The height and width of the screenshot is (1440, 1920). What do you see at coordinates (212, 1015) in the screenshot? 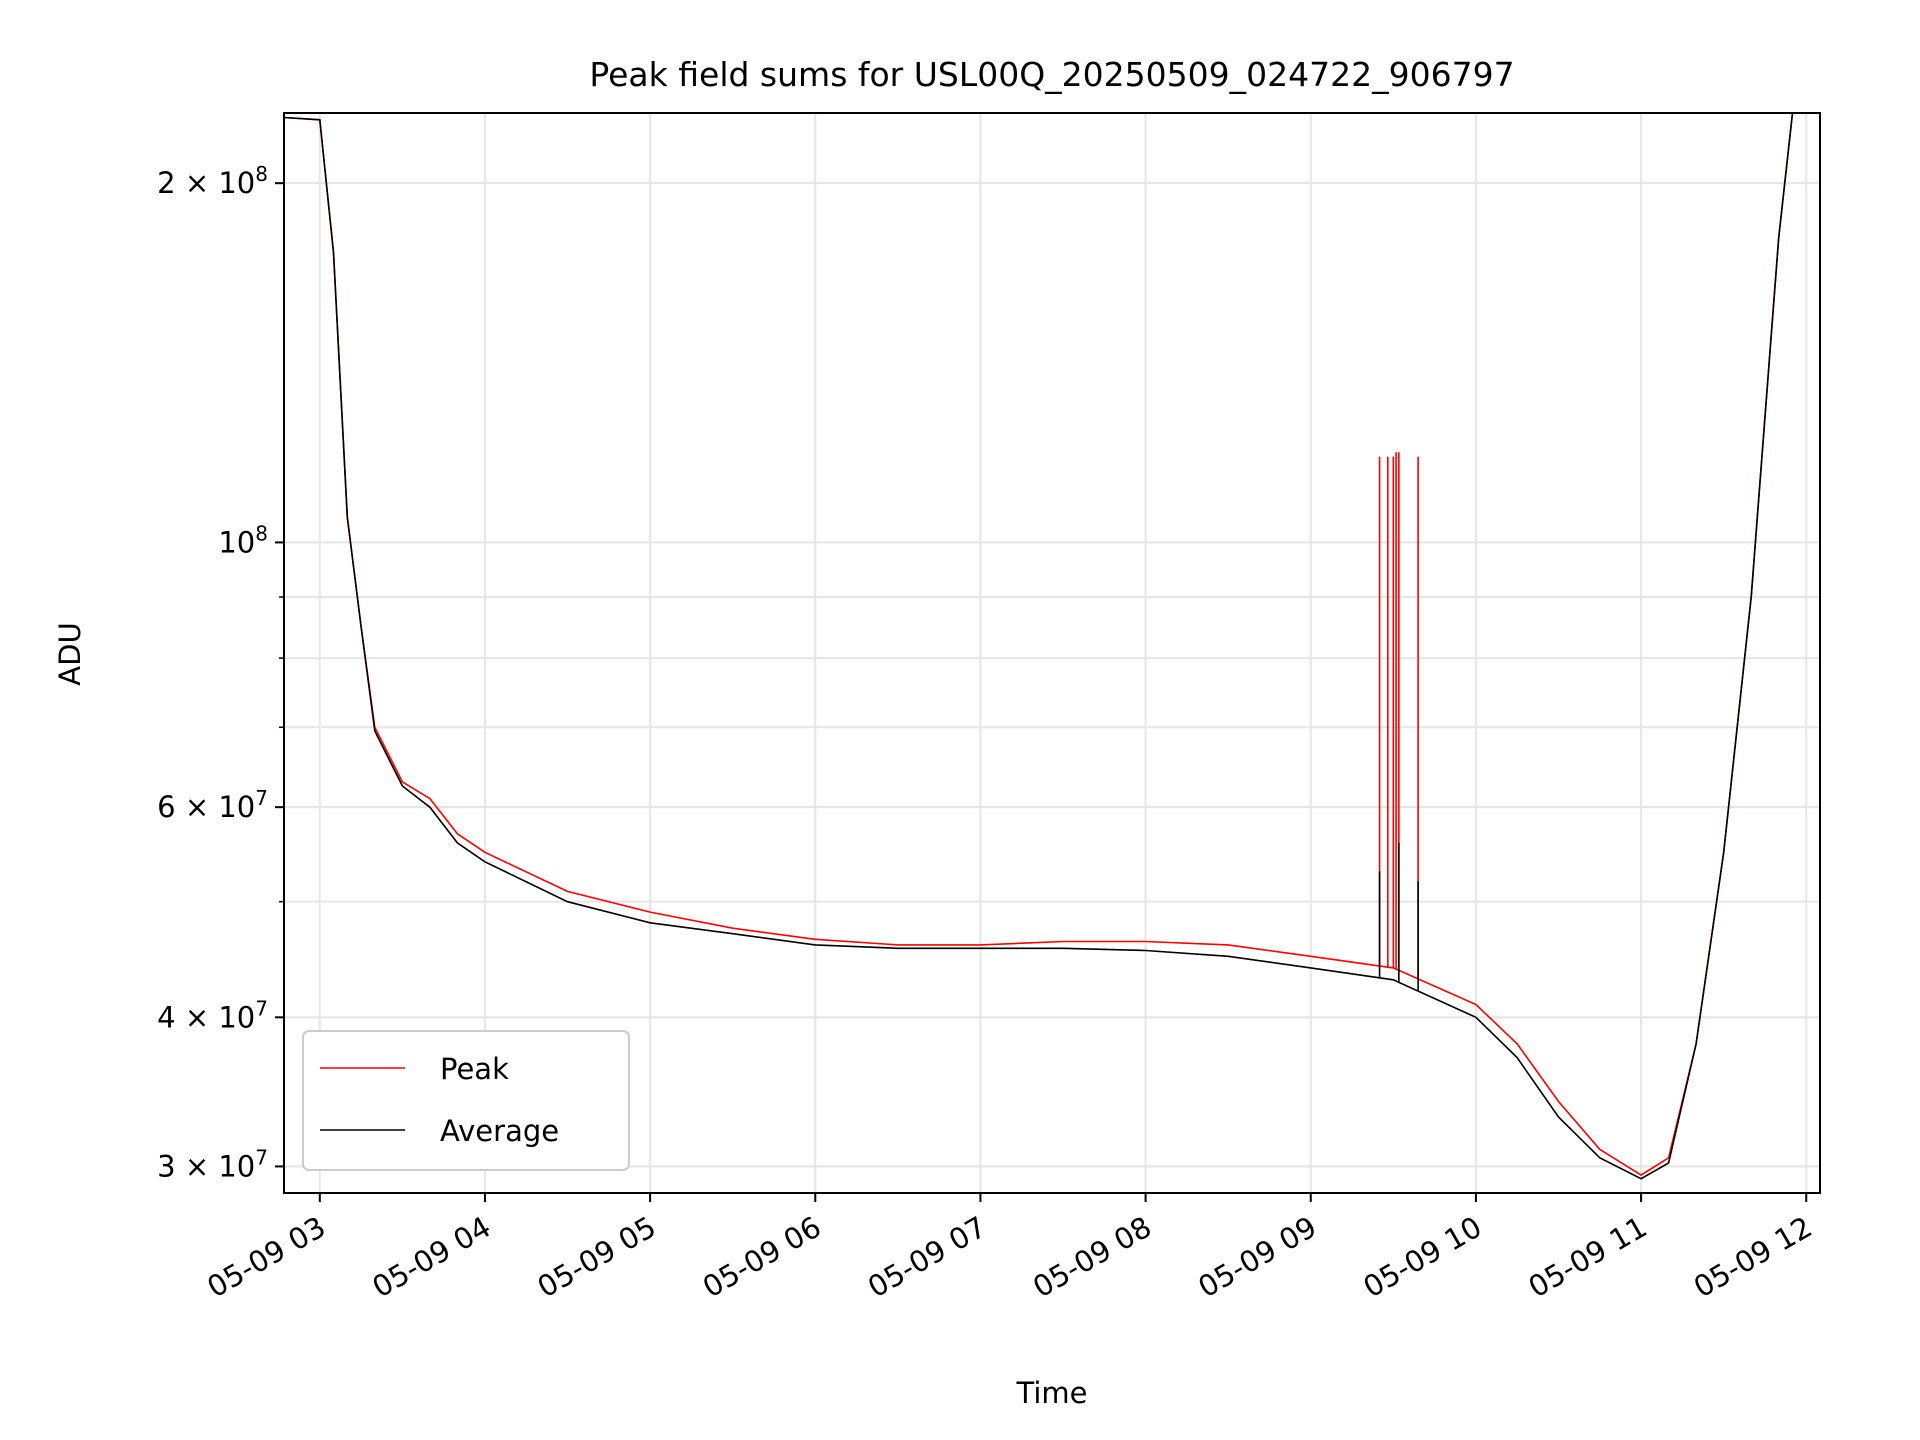
I see `y-tick-label: 4 × 107` at bounding box center [212, 1015].